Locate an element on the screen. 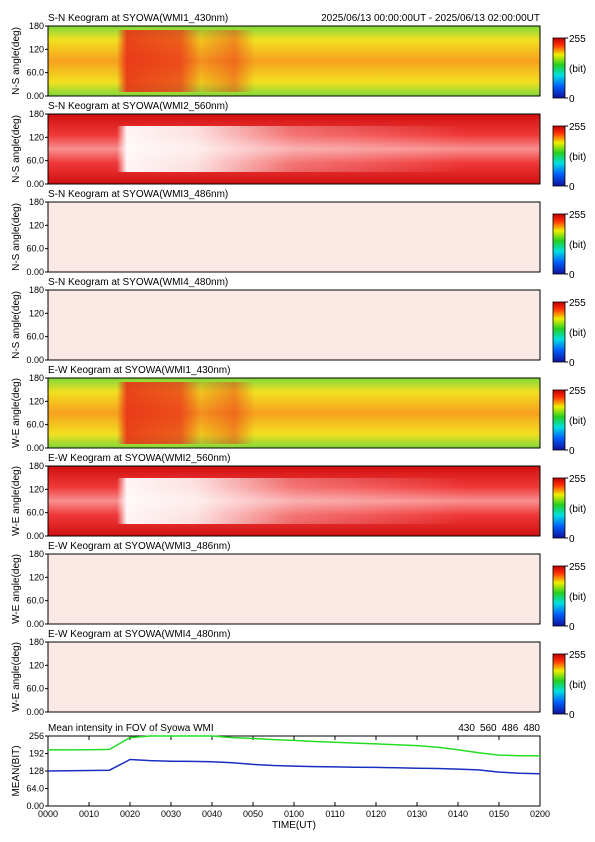 The image size is (595, 842). panel-title: E-W Keogram at SYOWA(WMI4_480nm) is located at coordinates (139, 634).